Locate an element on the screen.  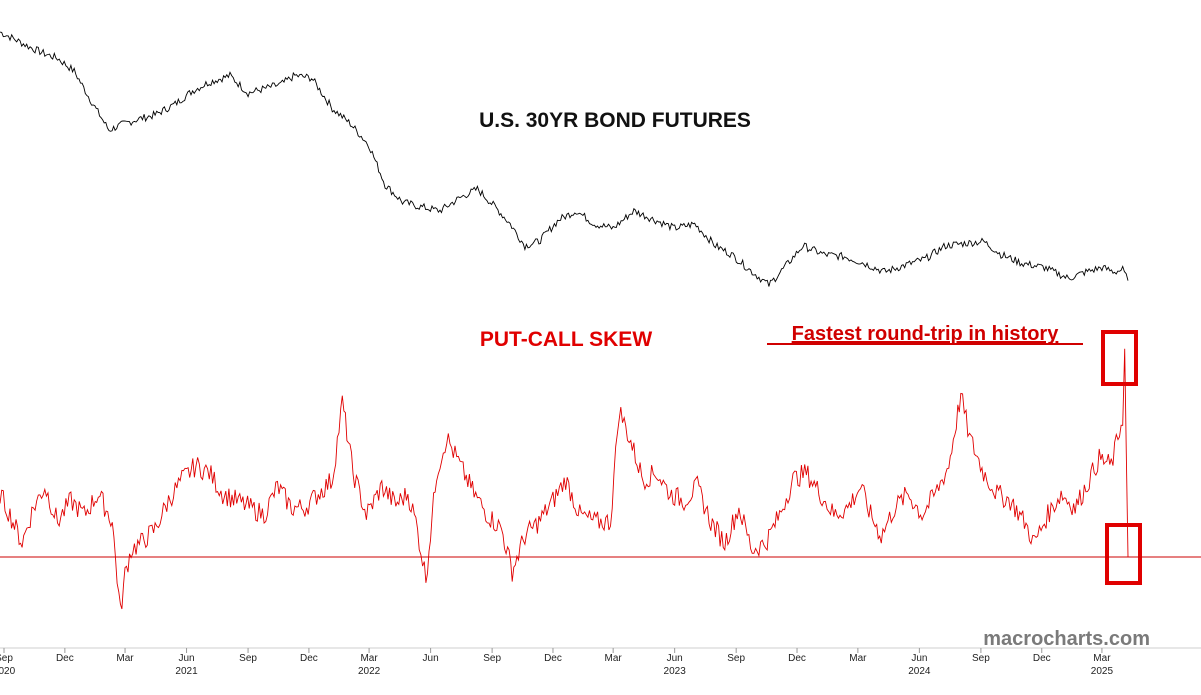
x-tick-label-year: 2024 is located at coordinates (919, 671).